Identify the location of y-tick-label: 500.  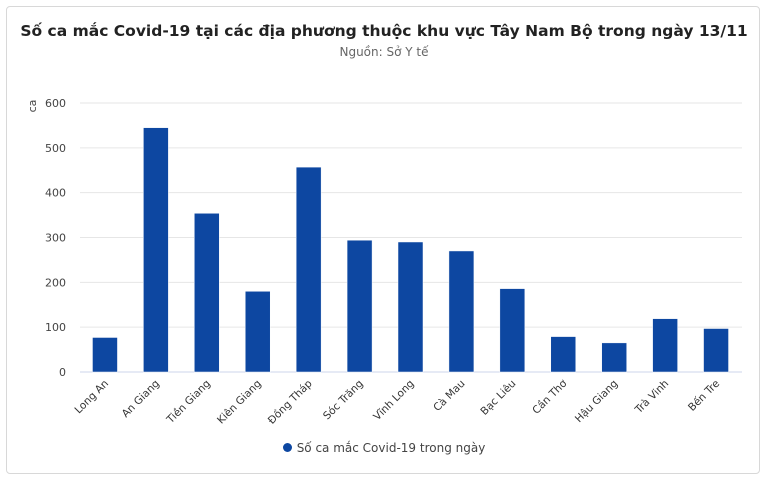
(55, 148).